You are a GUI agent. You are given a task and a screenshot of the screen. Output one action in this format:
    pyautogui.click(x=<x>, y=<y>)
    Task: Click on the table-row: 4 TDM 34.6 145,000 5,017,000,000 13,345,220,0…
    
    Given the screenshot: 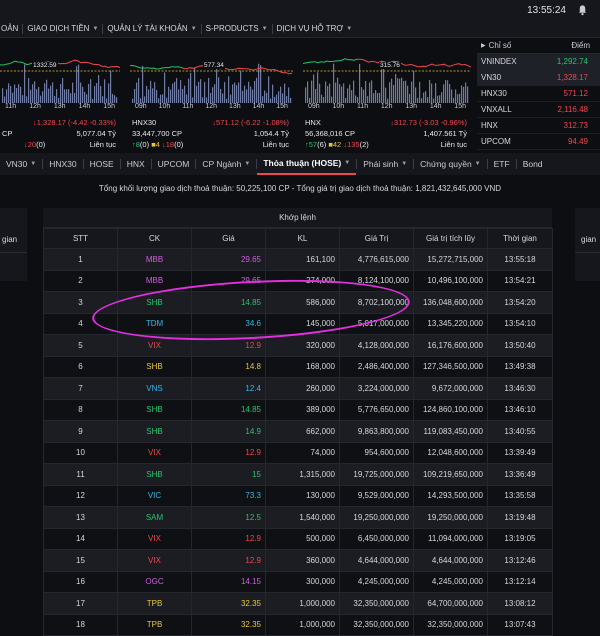 What is the action you would take?
    pyautogui.click(x=298, y=323)
    